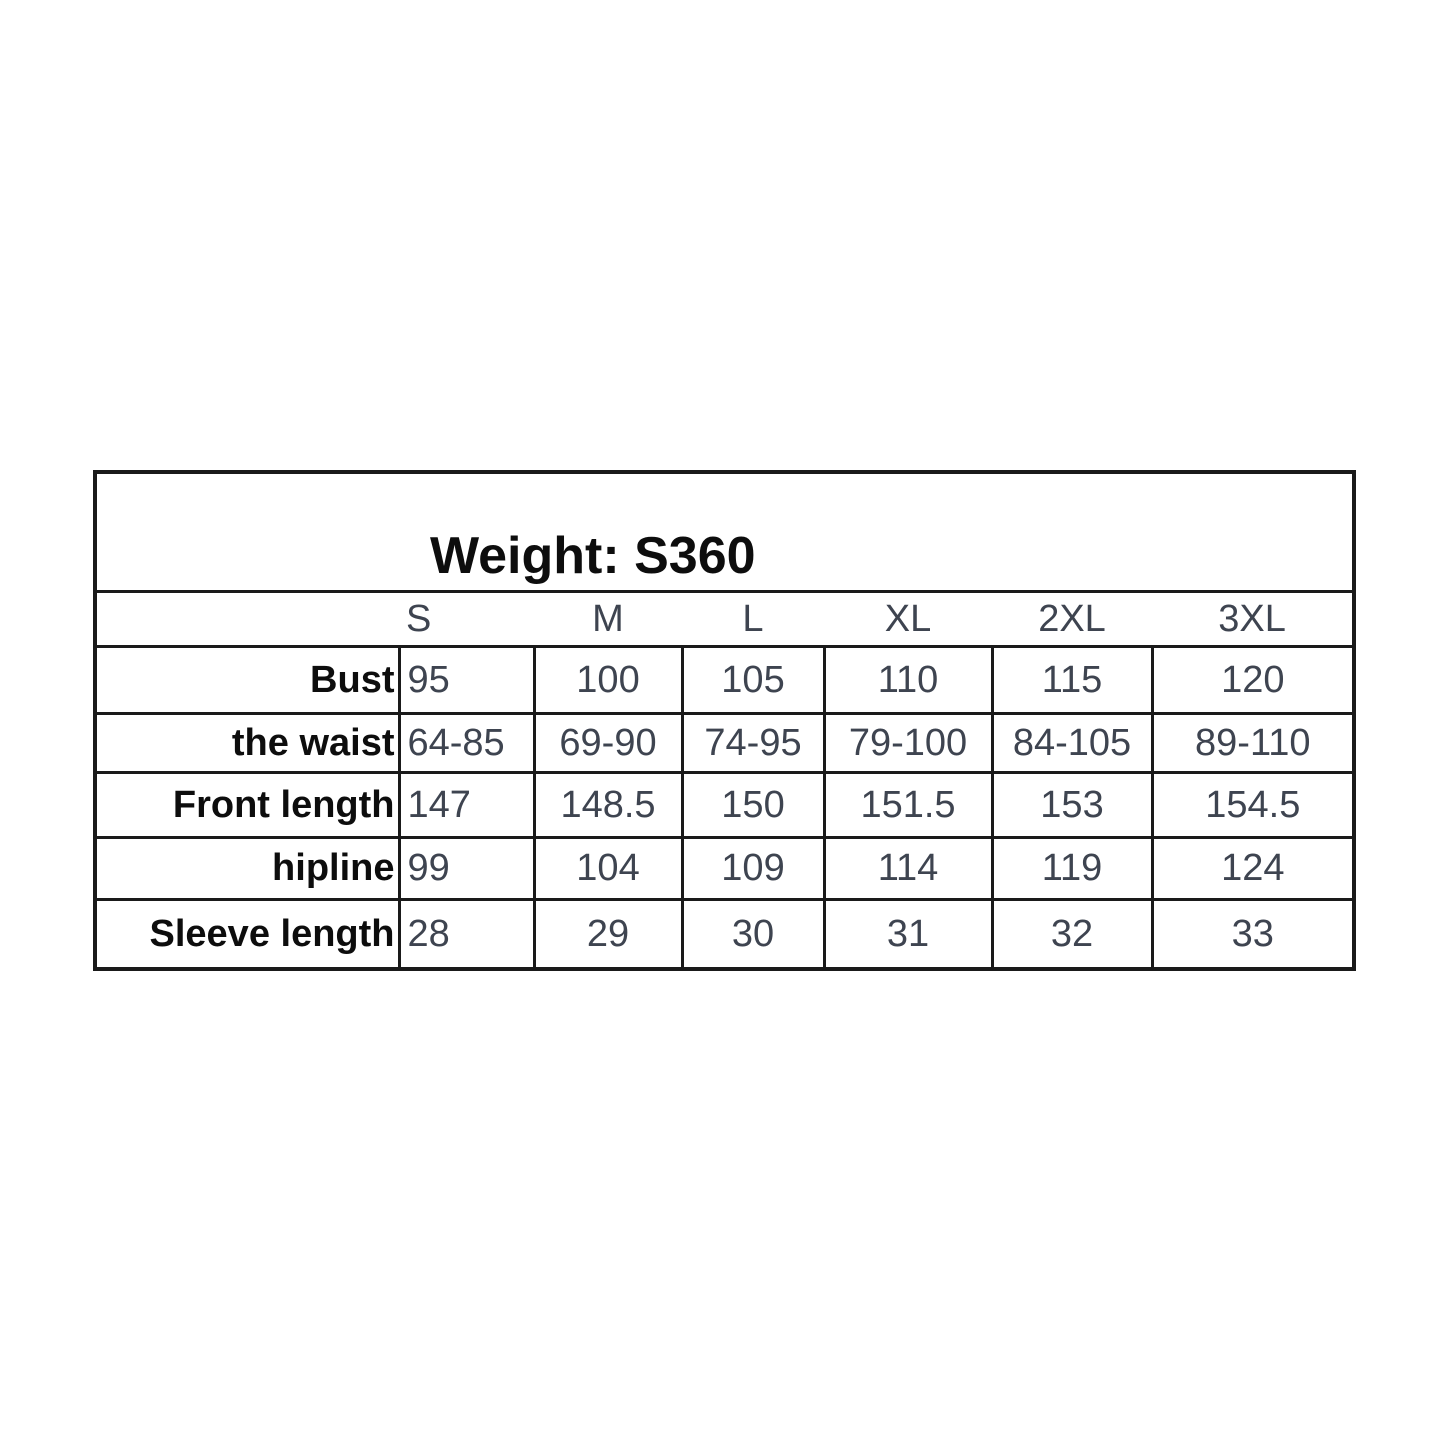  I want to click on cell-value: 110, so click(908, 680).